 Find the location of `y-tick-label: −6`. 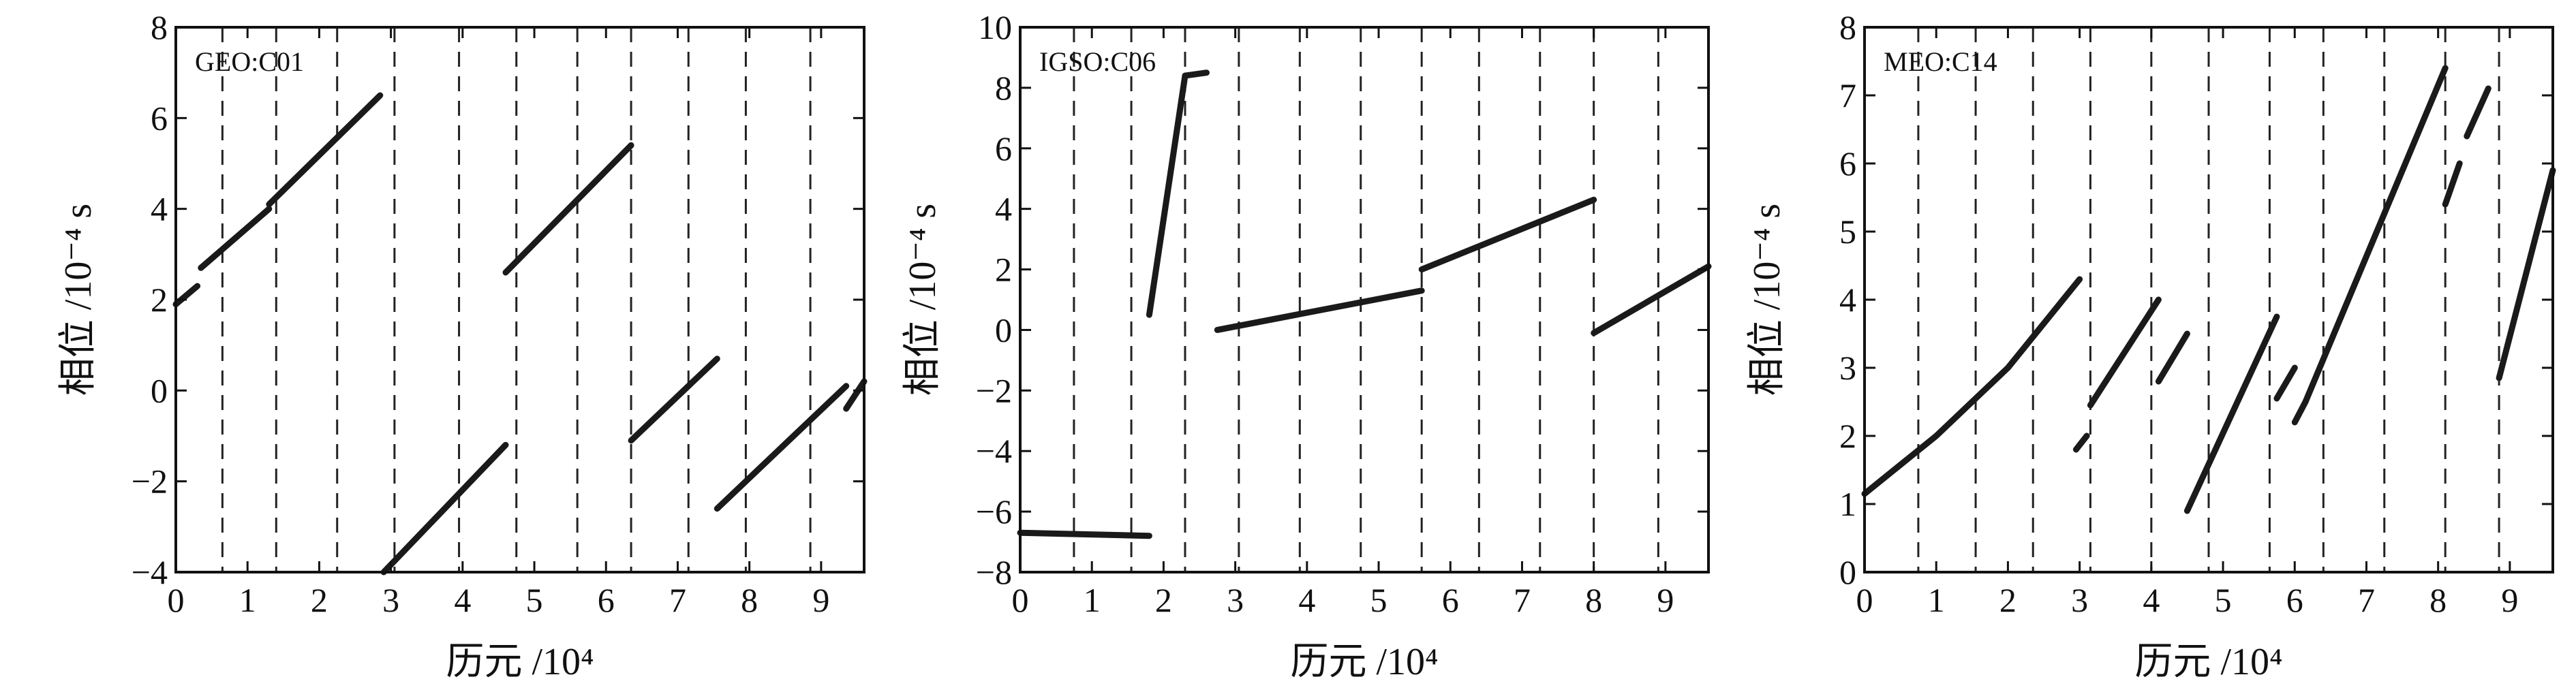

y-tick-label: −6 is located at coordinates (994, 511).